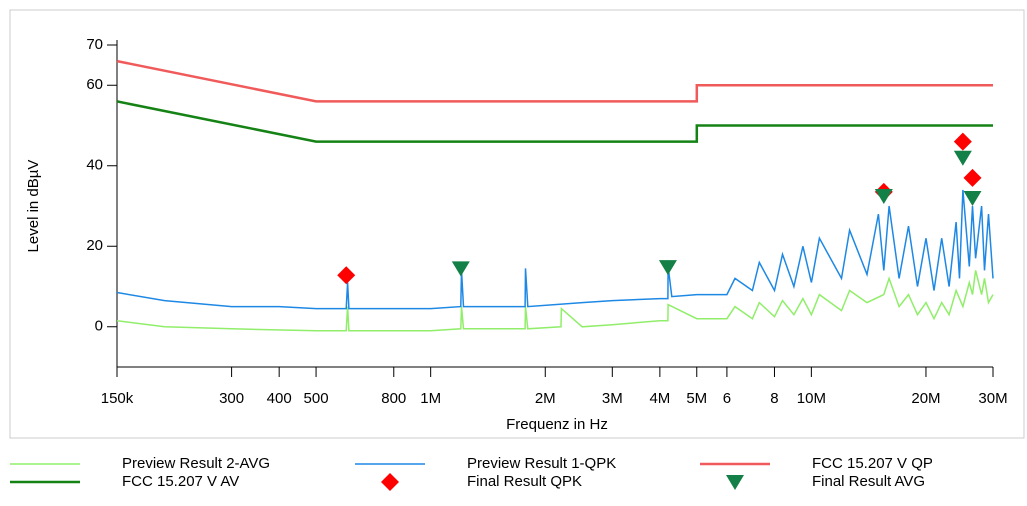  Describe the element at coordinates (545, 398) in the screenshot. I see `x-tick-label: 2M` at that location.